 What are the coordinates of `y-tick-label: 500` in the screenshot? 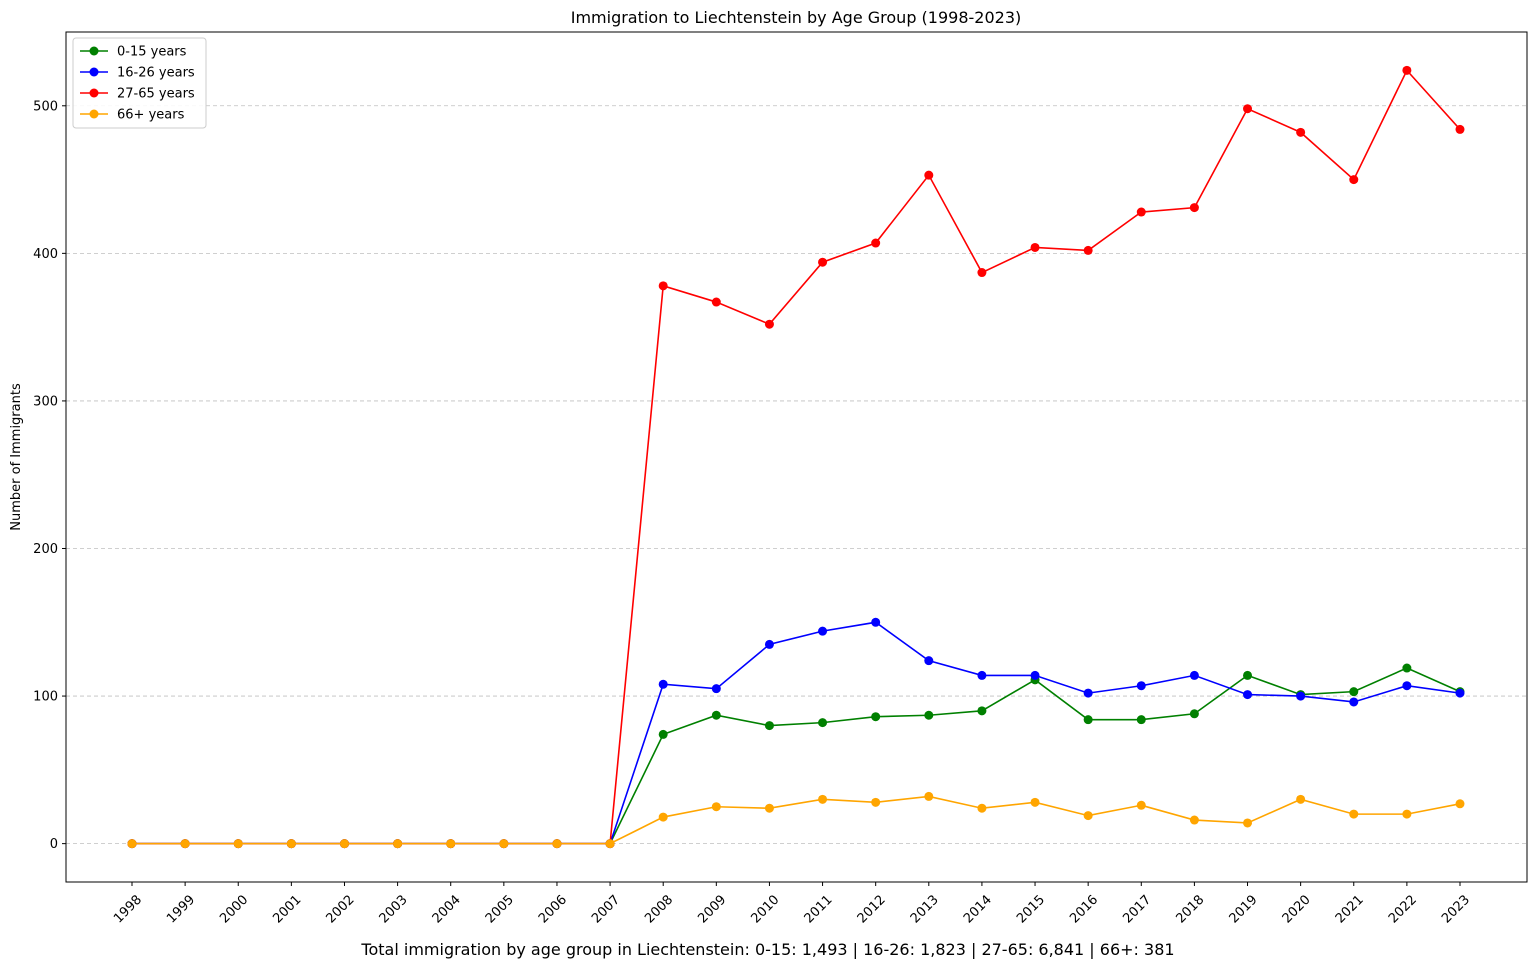 It's located at (45, 106).